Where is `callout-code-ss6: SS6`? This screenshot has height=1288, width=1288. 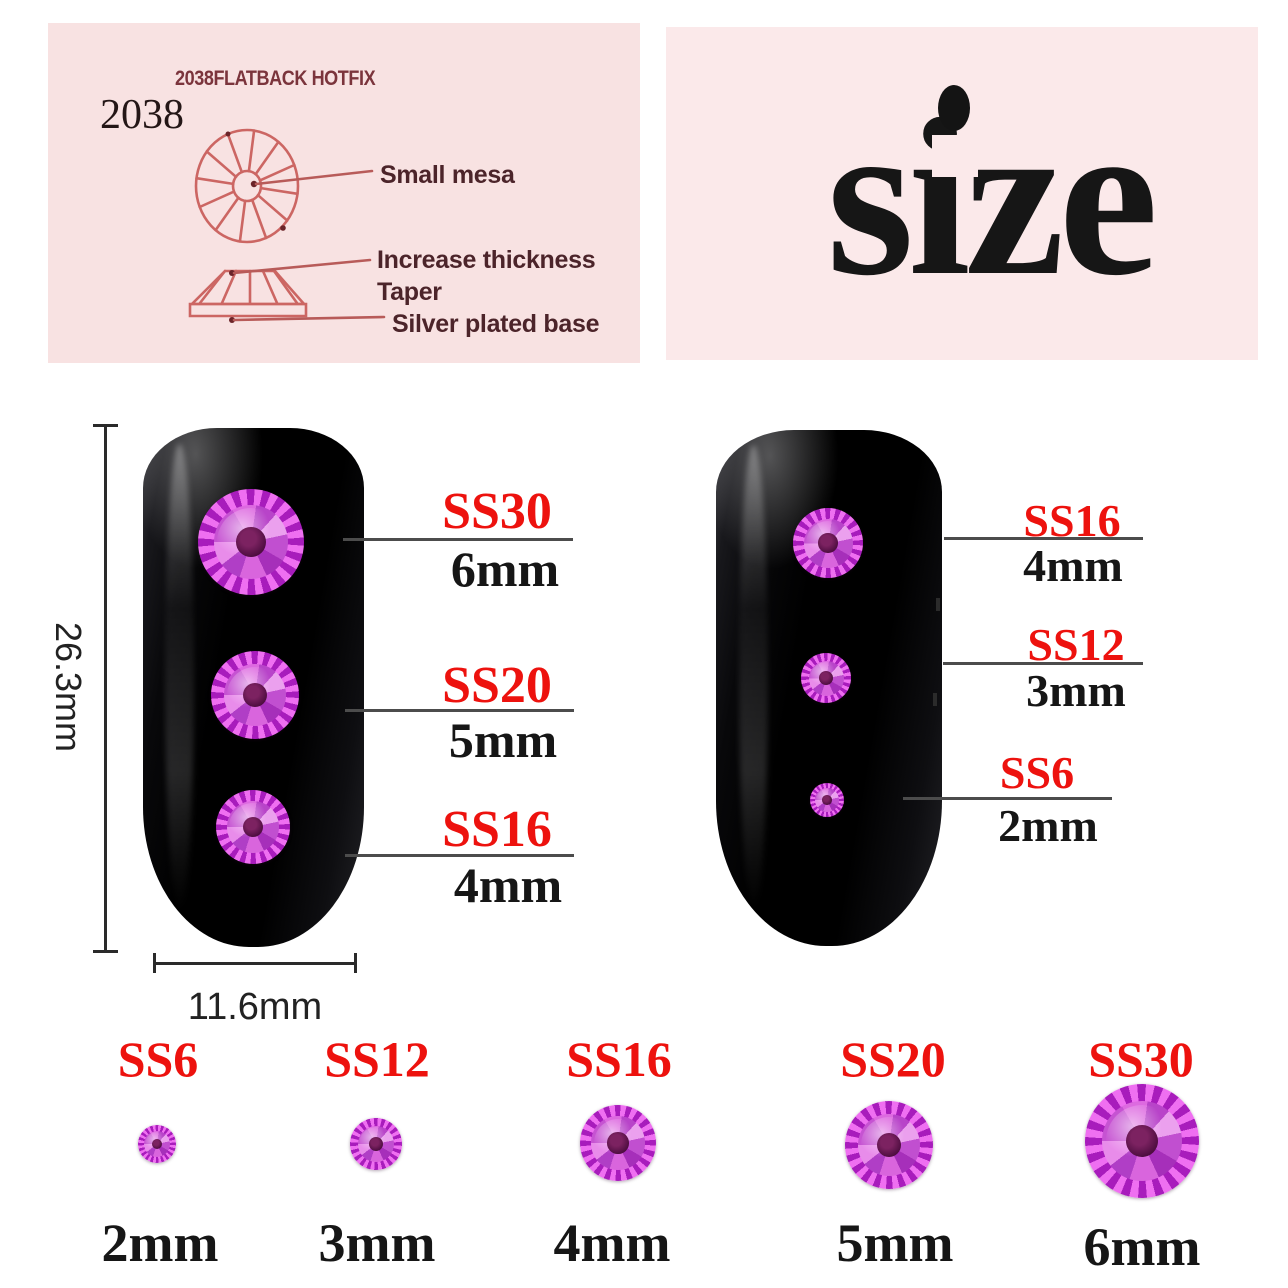
callout-code-ss6: SS6 is located at coordinates (1037, 772).